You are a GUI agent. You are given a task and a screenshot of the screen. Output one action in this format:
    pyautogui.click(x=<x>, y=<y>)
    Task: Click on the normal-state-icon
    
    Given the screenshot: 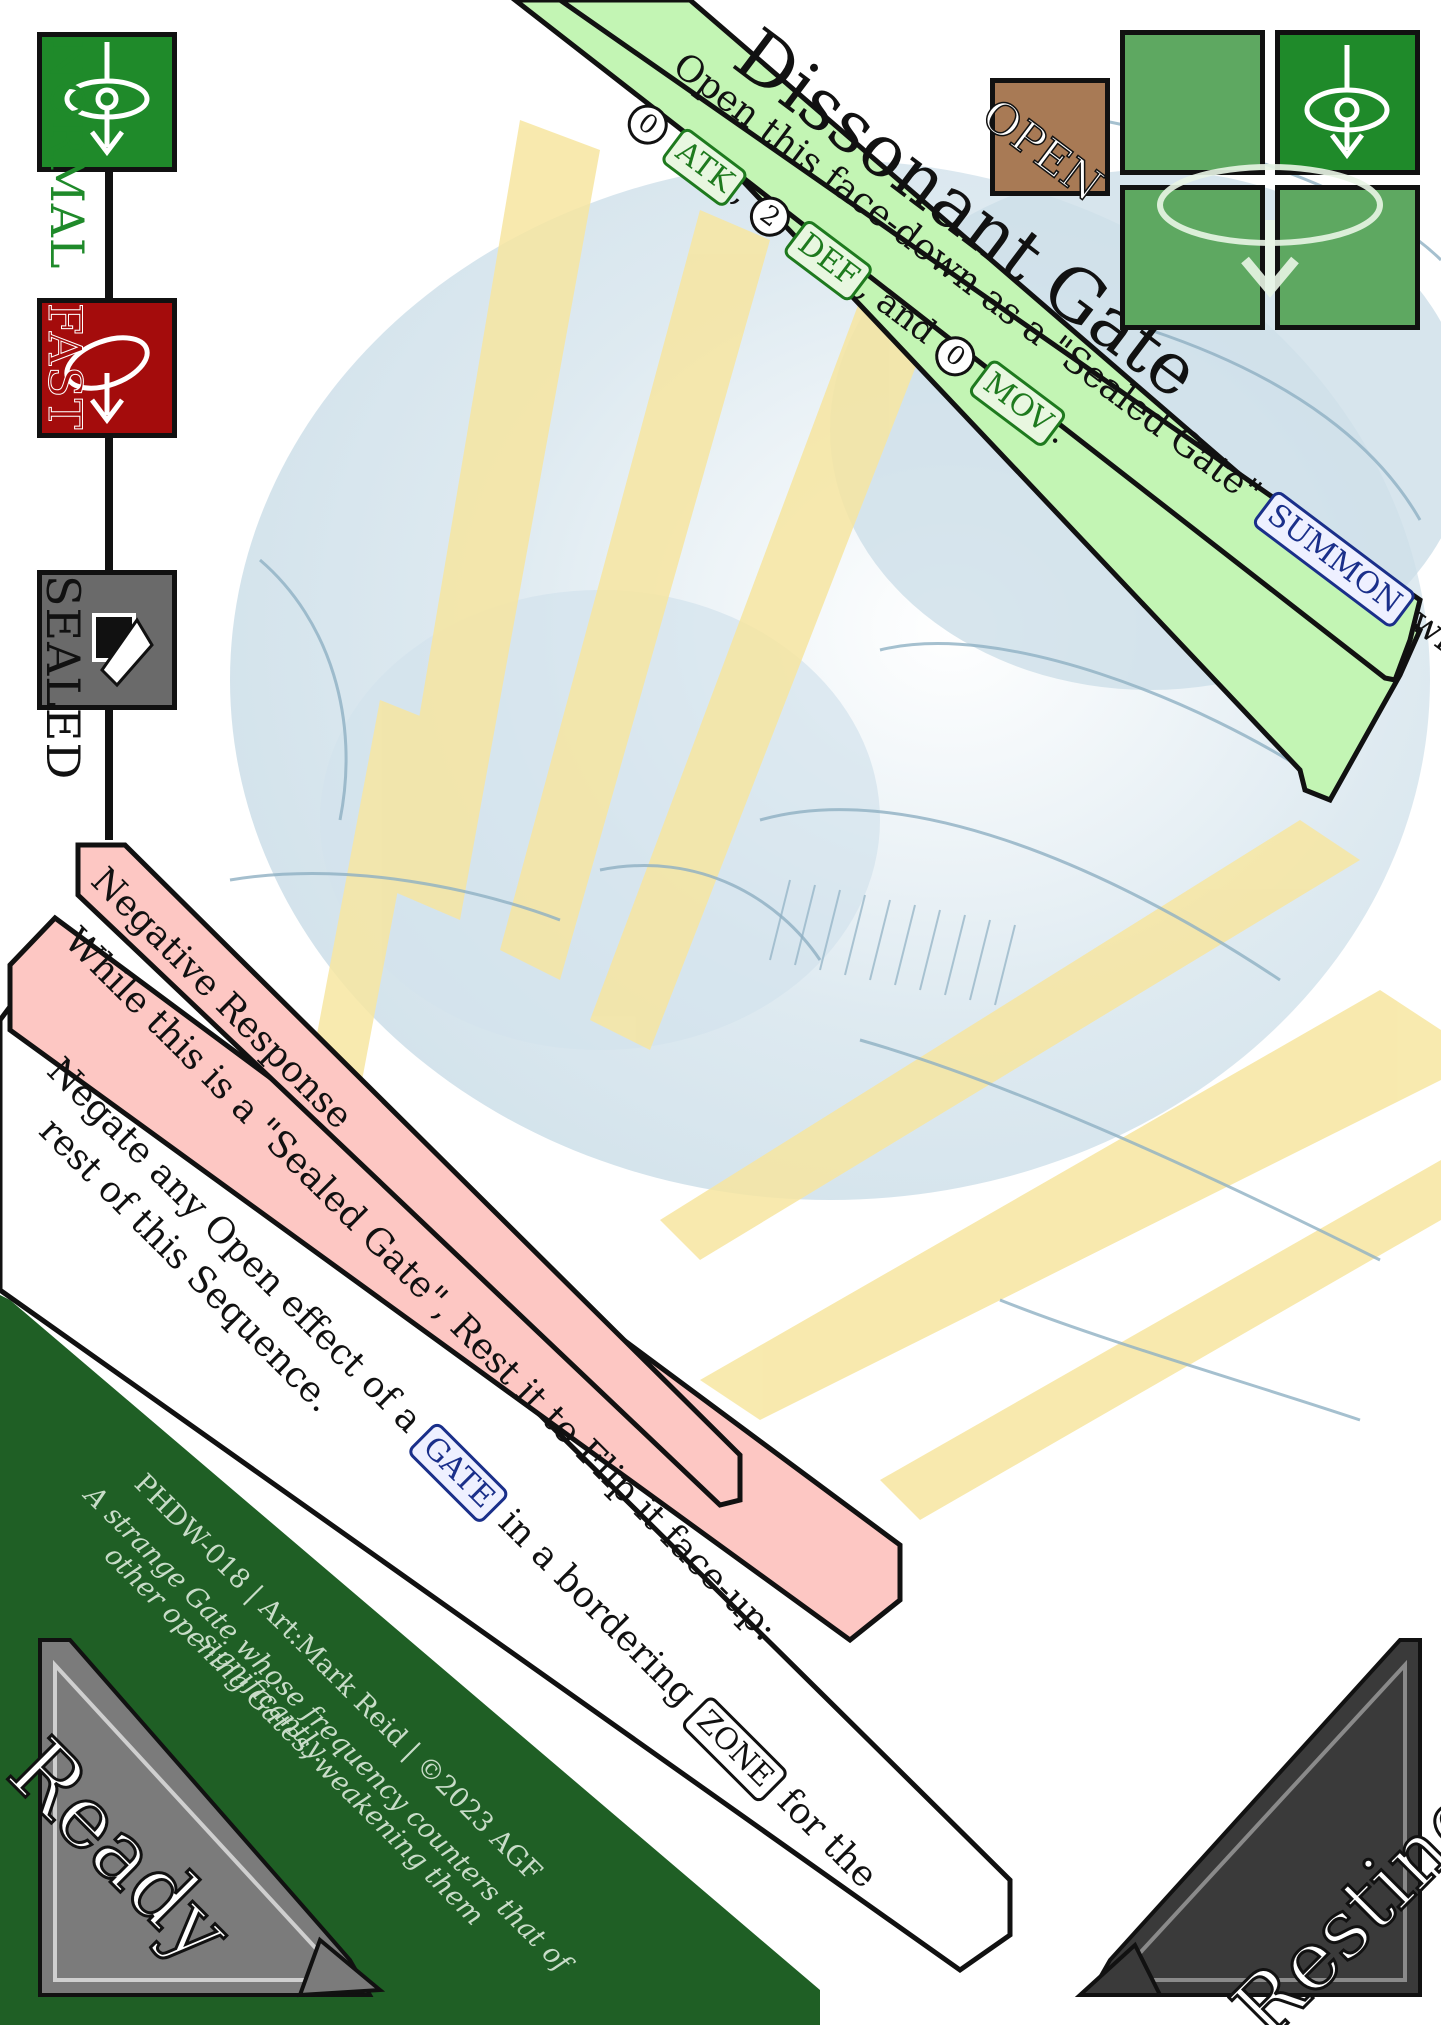 What is the action you would take?
    pyautogui.click(x=107, y=99)
    